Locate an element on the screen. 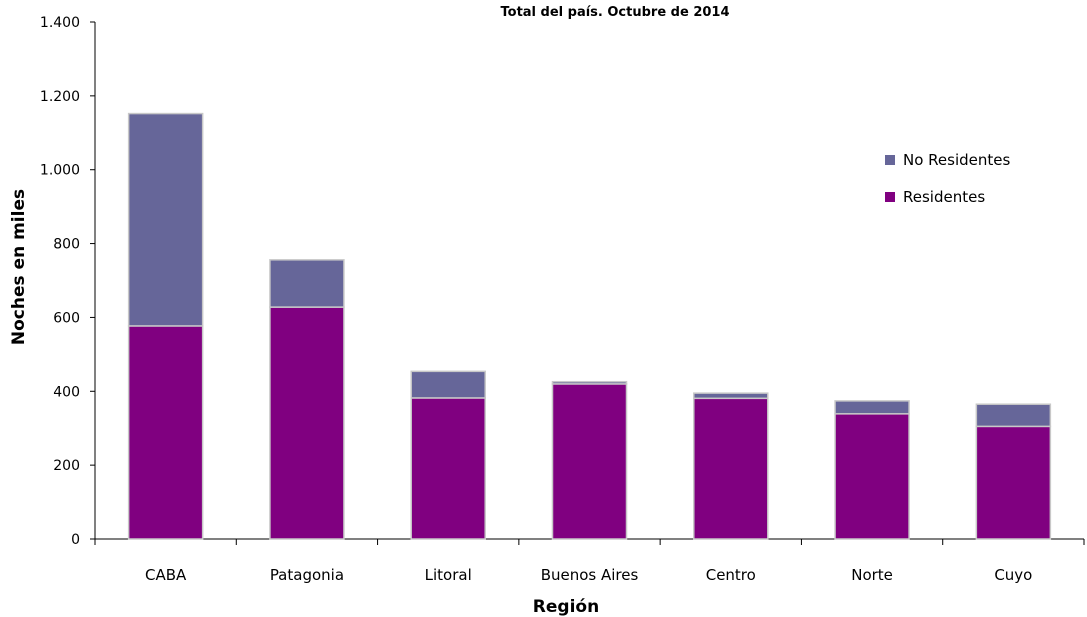  legend-label: Residentes is located at coordinates (944, 197).